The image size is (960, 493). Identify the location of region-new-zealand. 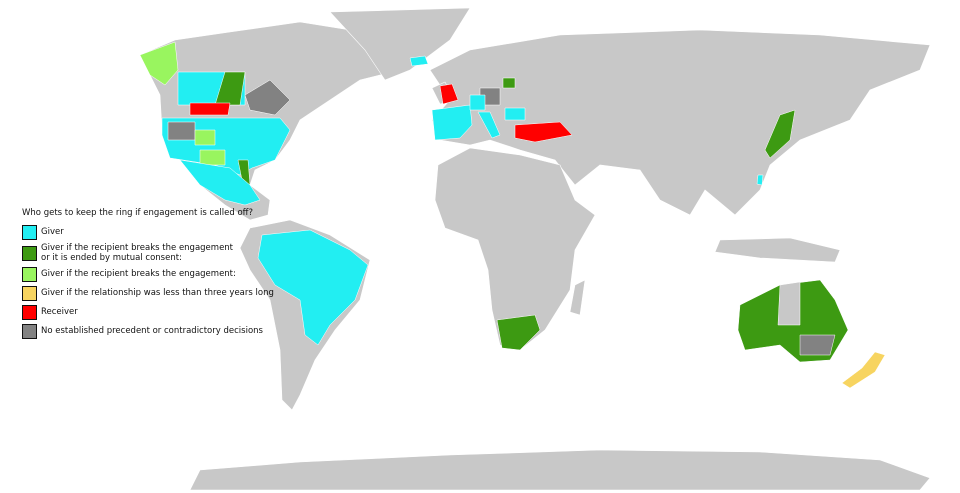
(863, 370).